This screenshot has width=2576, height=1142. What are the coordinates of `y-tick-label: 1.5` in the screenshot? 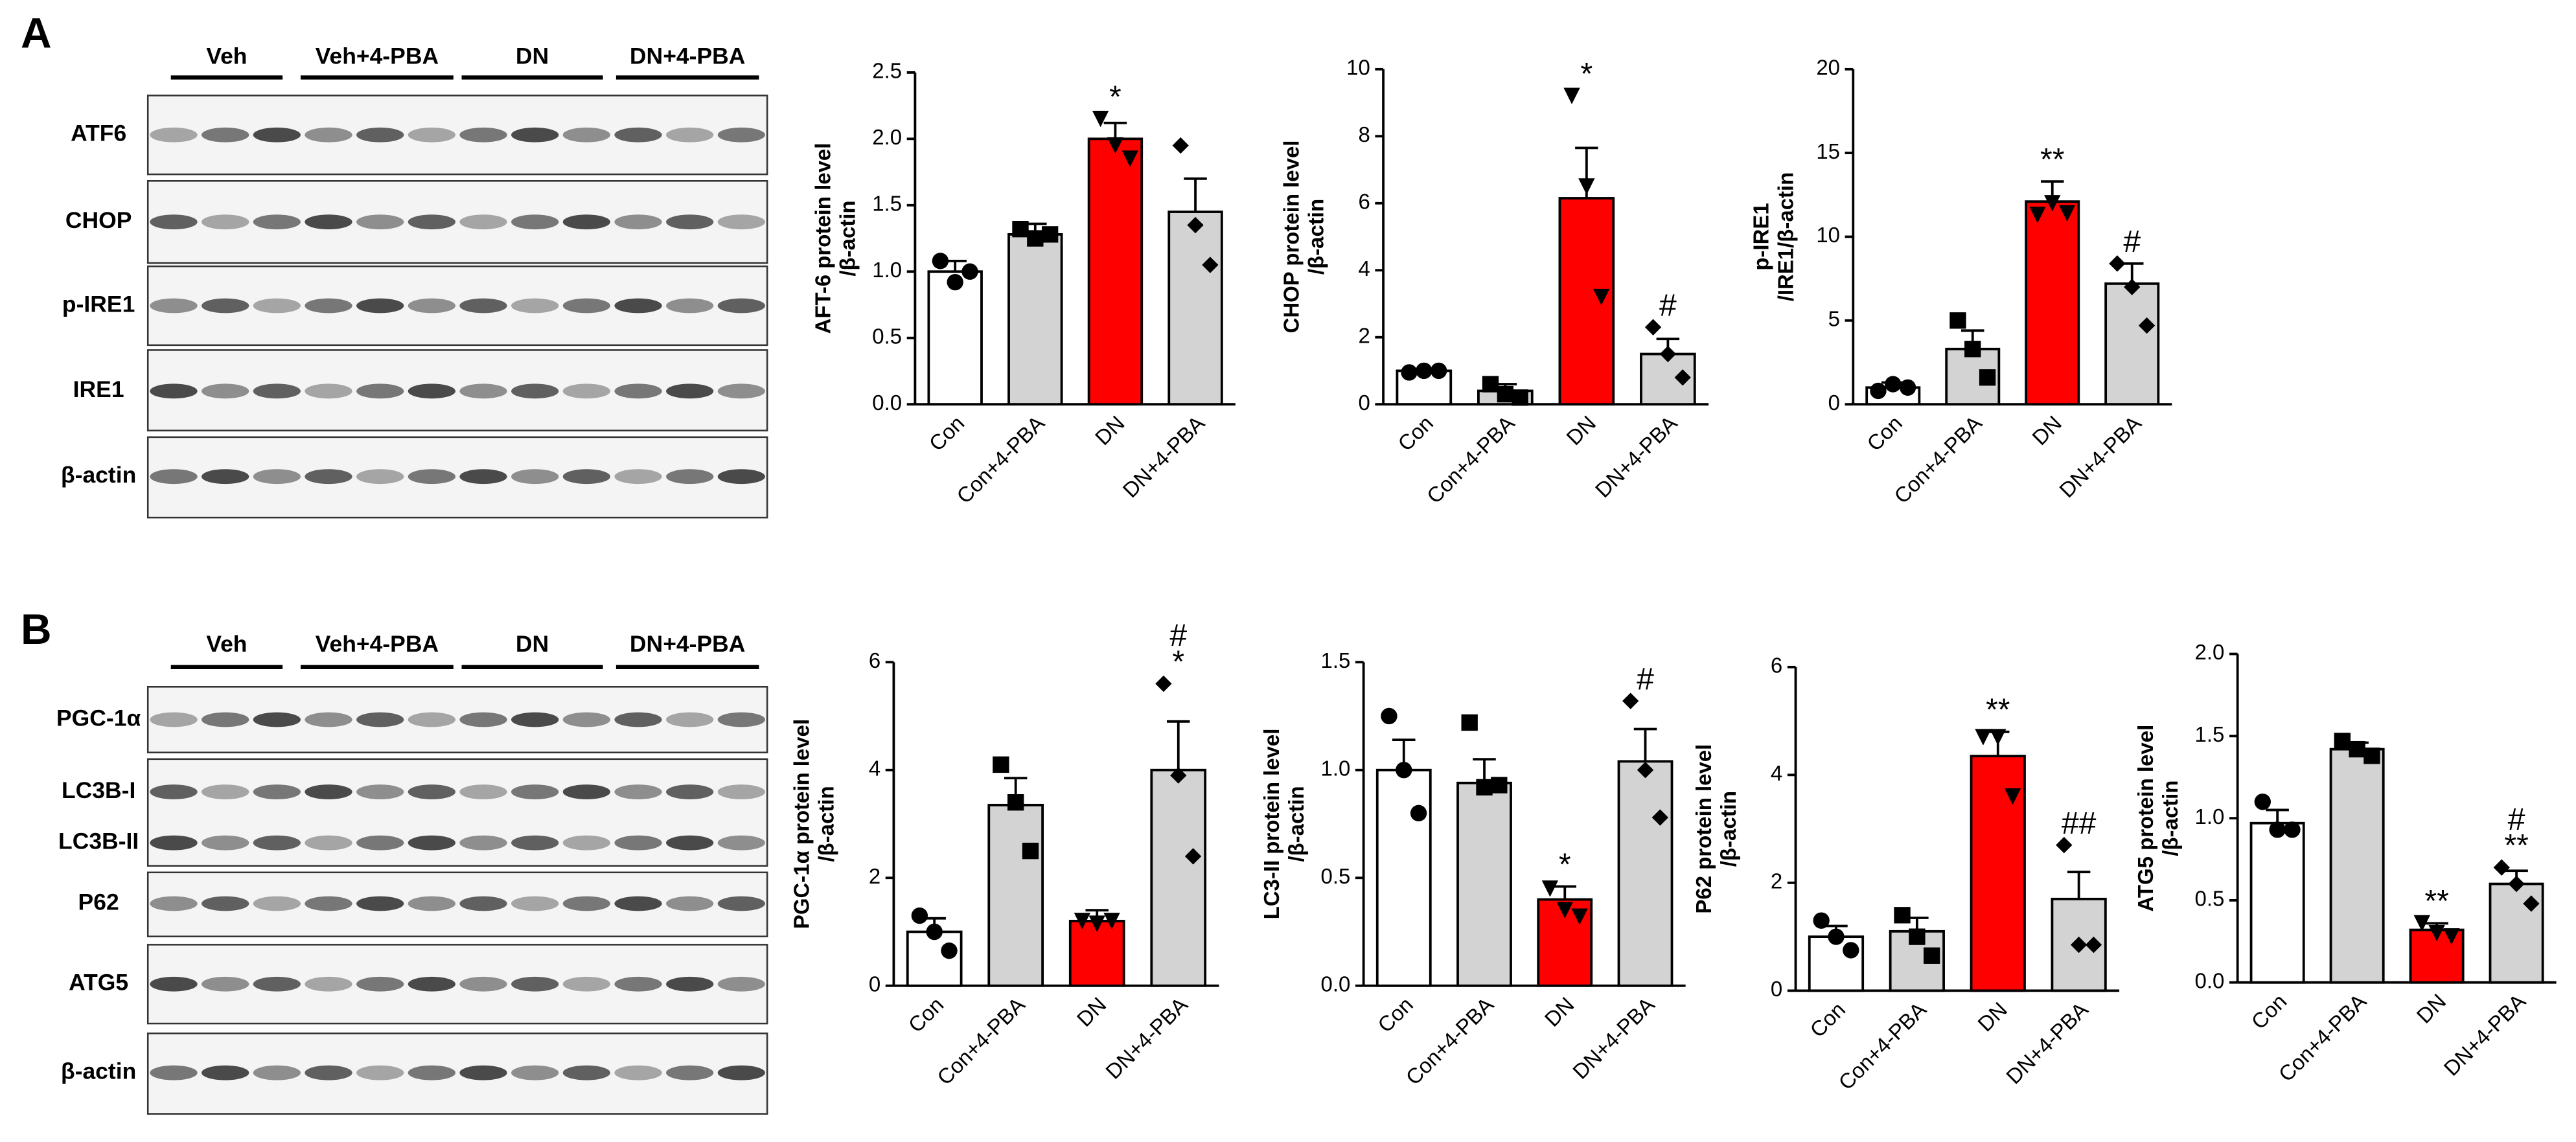 It's located at (887, 203).